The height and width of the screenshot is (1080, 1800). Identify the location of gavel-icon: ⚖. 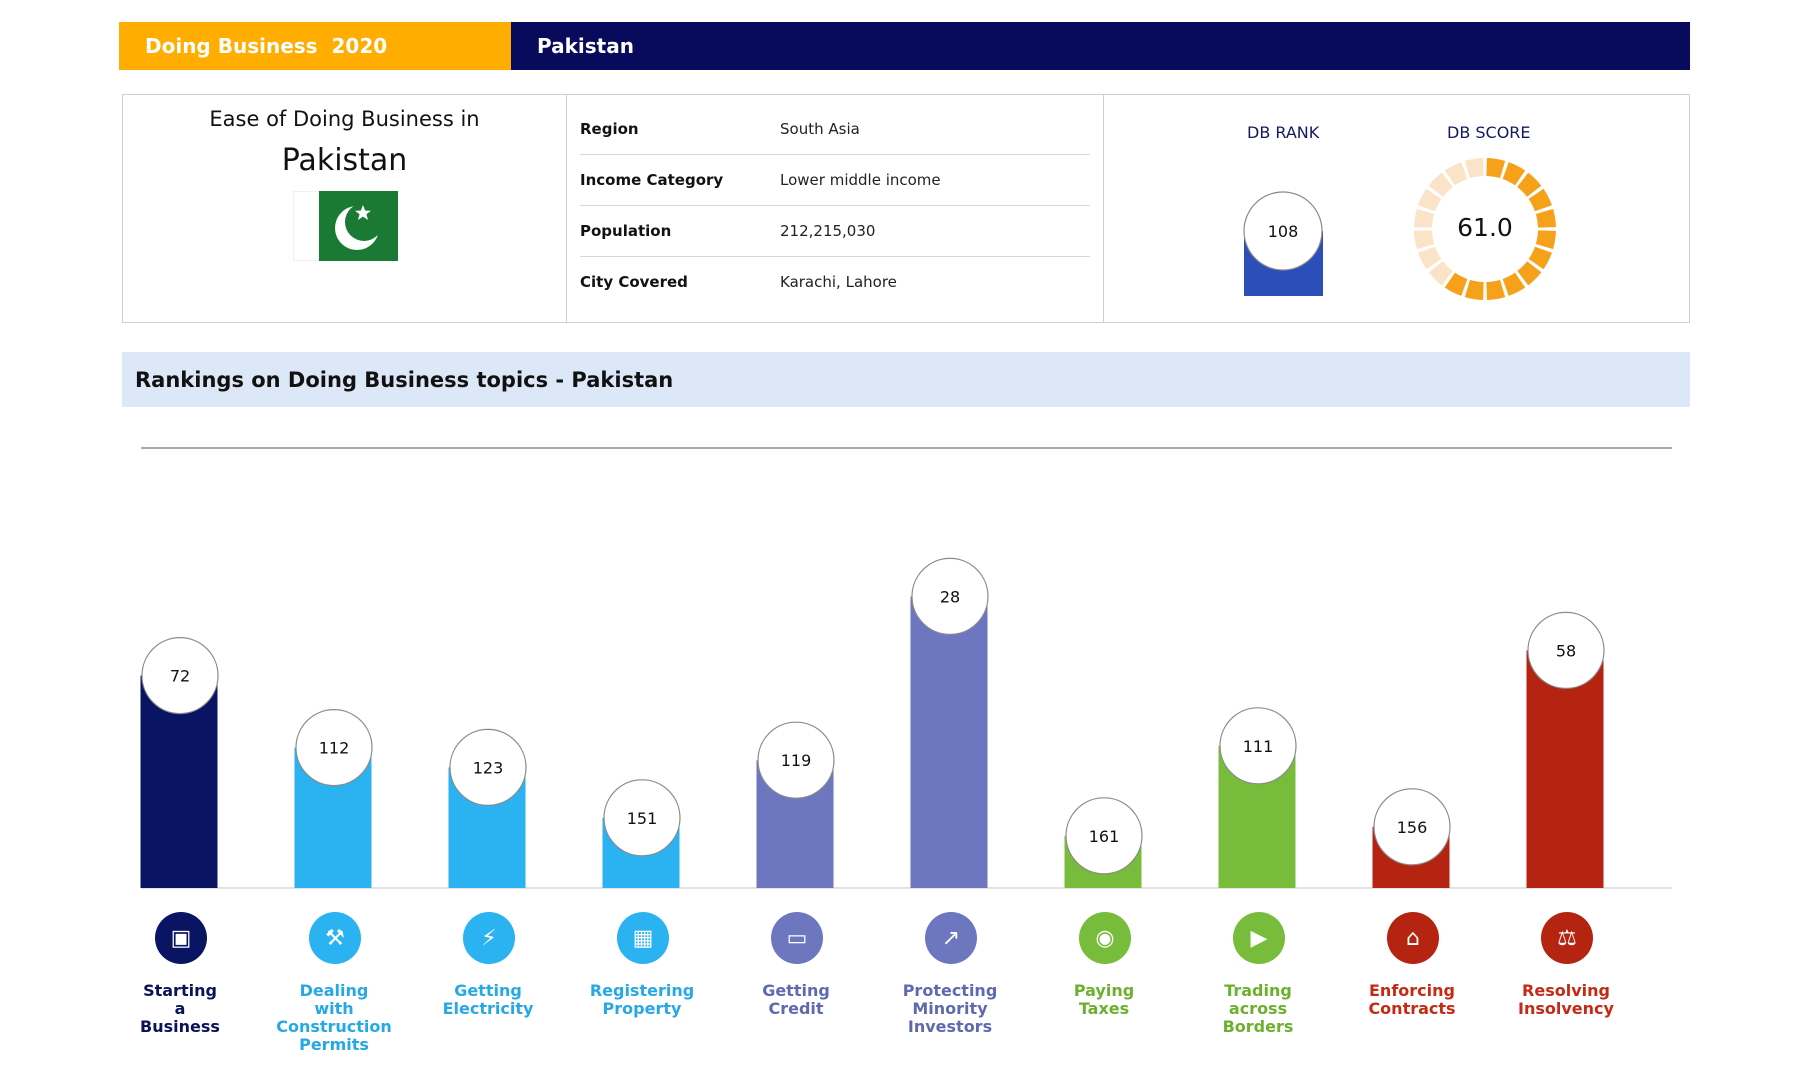
(1567, 938).